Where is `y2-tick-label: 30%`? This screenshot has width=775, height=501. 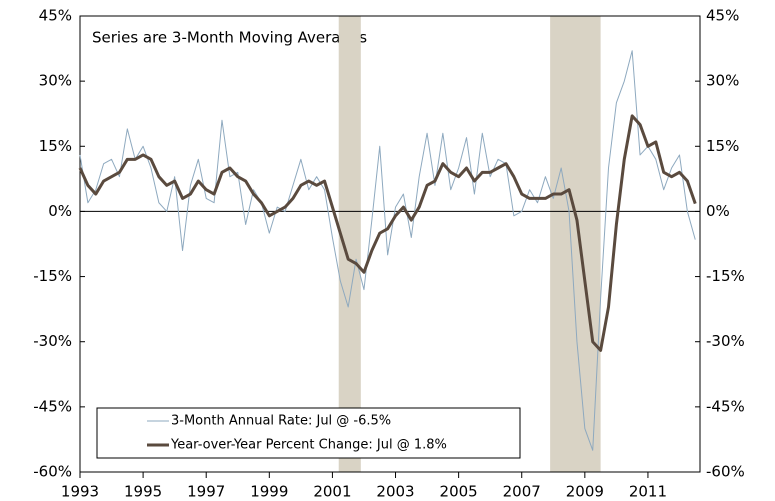 y2-tick-label: 30% is located at coordinates (722, 81).